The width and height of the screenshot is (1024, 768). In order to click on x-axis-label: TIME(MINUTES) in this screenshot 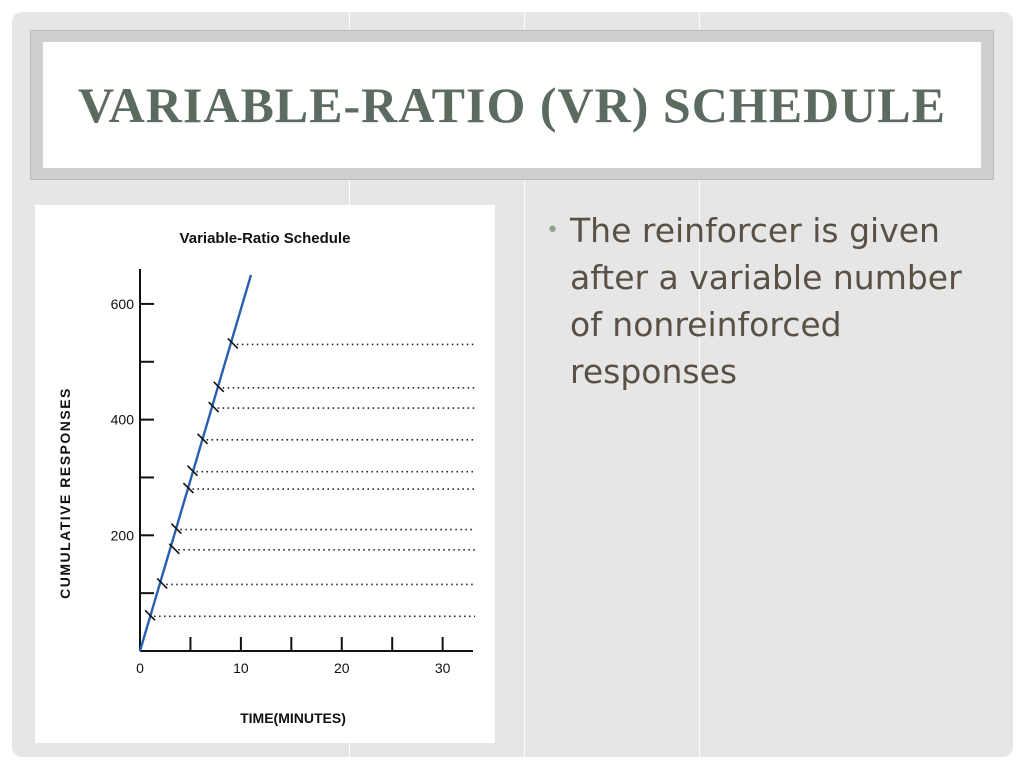, I will do `click(293, 718)`.